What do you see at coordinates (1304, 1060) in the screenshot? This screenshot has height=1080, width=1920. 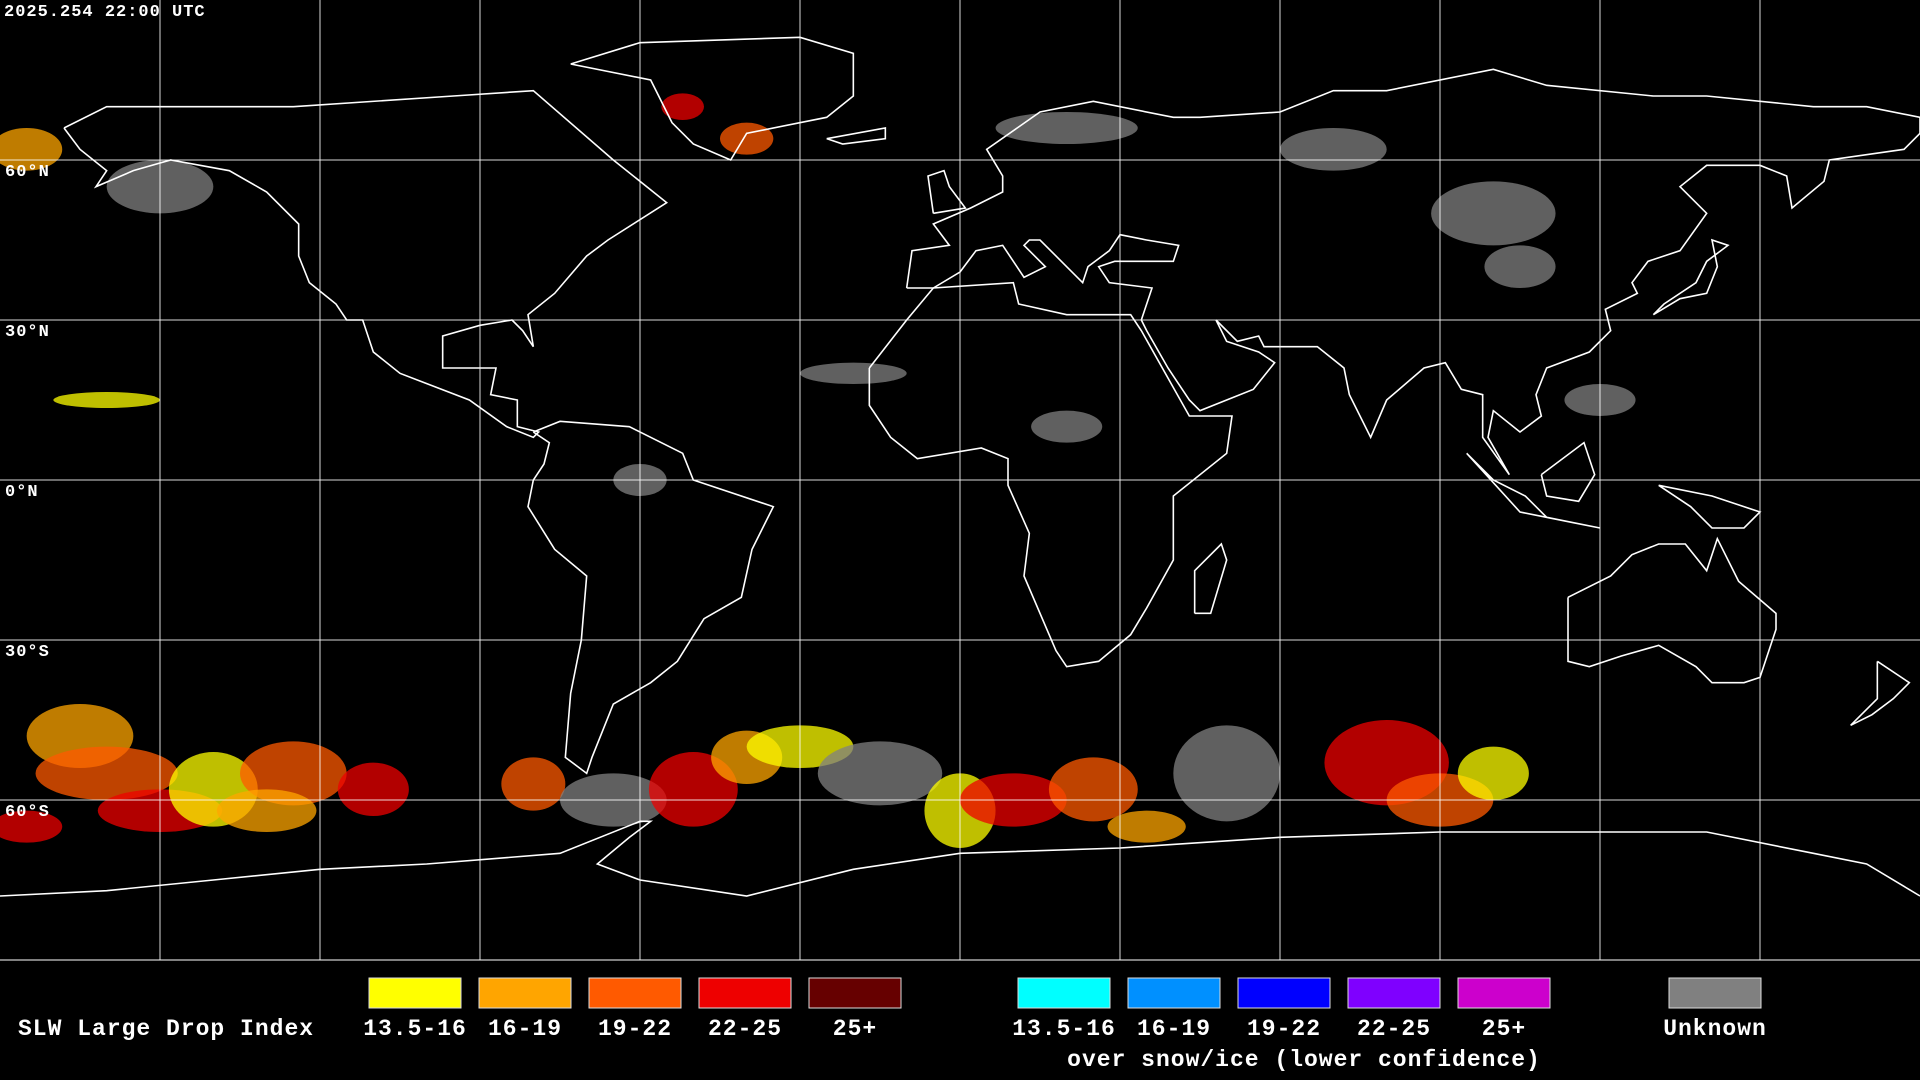 I see `legend-note: over snow/ice (lower confidence)` at bounding box center [1304, 1060].